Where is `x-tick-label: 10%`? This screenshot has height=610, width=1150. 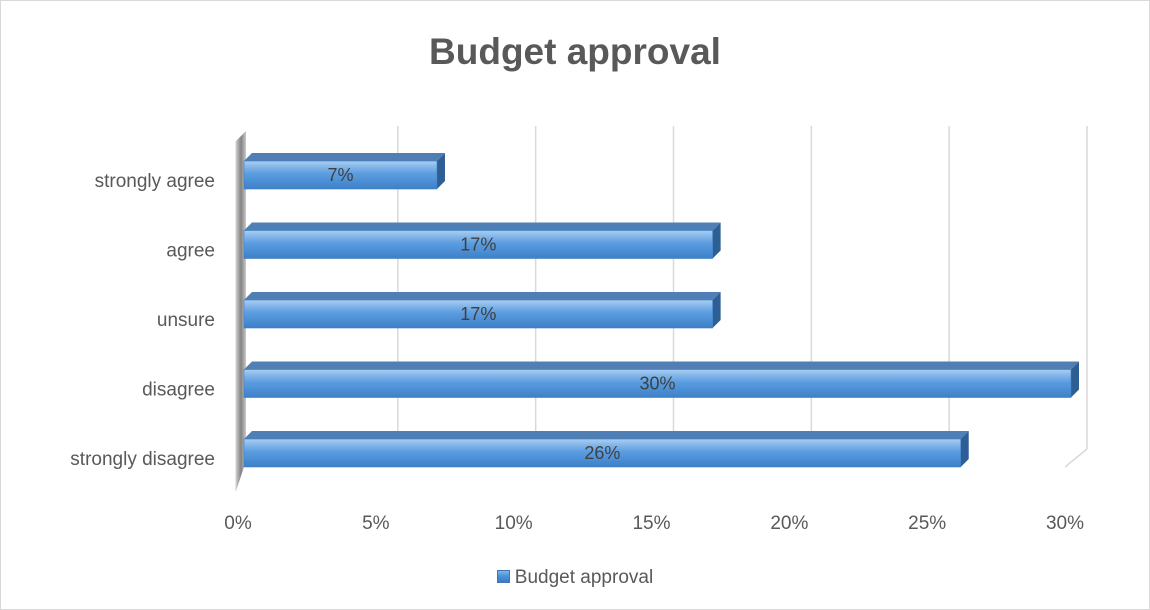 x-tick-label: 10% is located at coordinates (514, 523).